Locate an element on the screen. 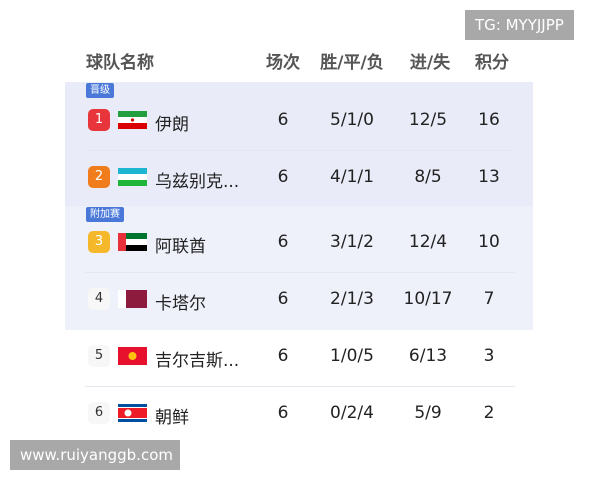 The width and height of the screenshot is (600, 480). points: 16 is located at coordinates (489, 120).